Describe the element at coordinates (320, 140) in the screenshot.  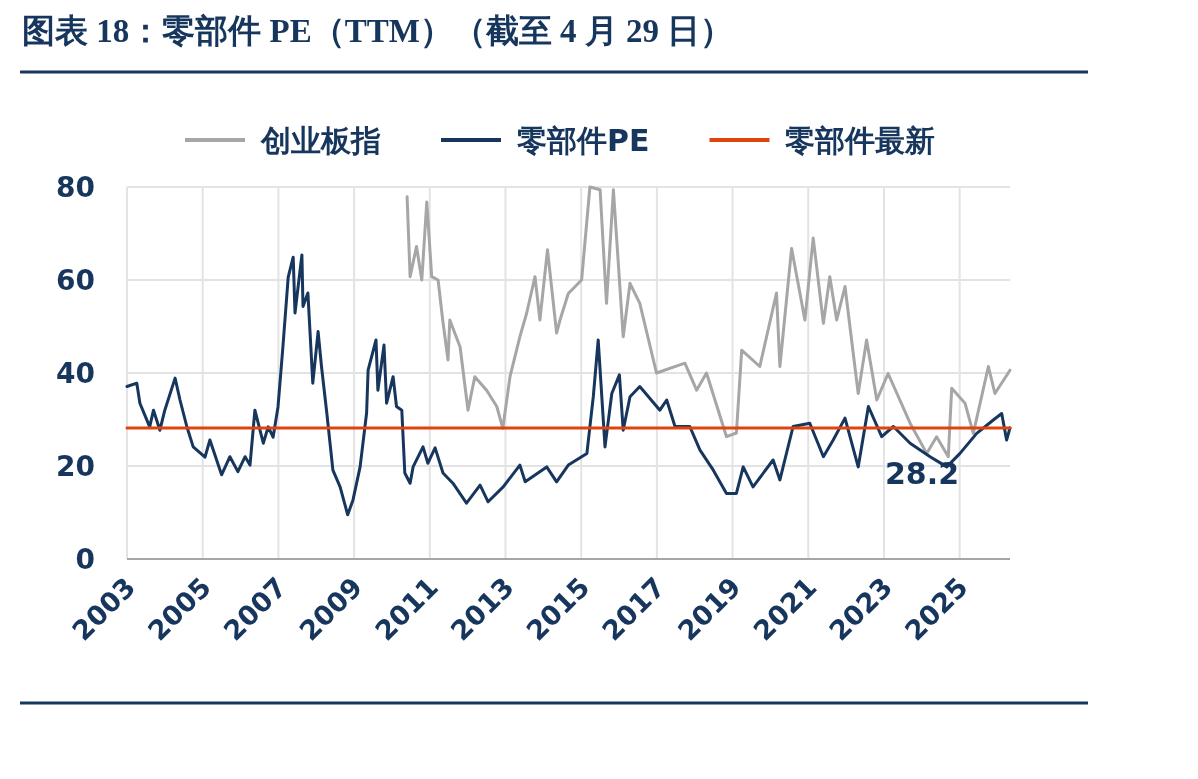
I see `legend-label: 创业板指` at that location.